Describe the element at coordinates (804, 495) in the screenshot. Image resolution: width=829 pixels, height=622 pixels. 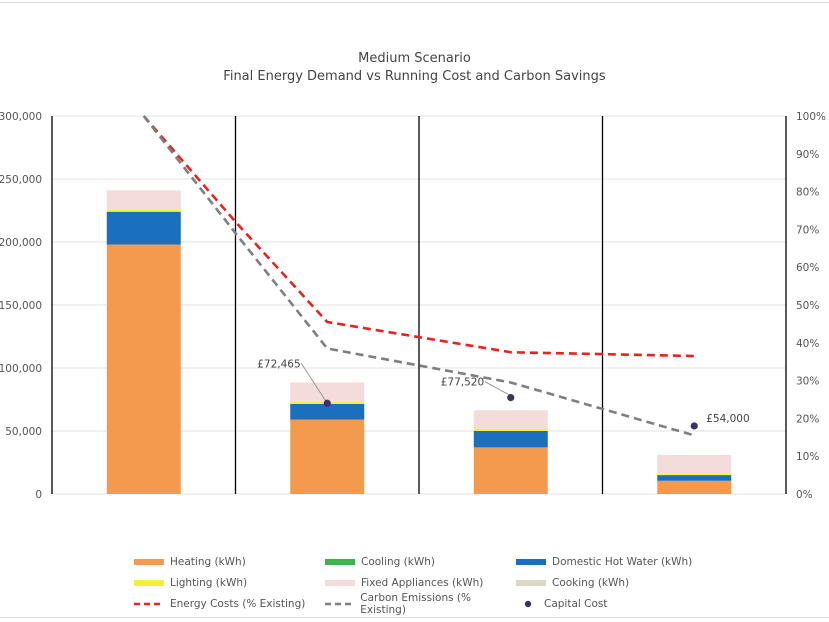
I see `y2-tick-label: 0%` at that location.